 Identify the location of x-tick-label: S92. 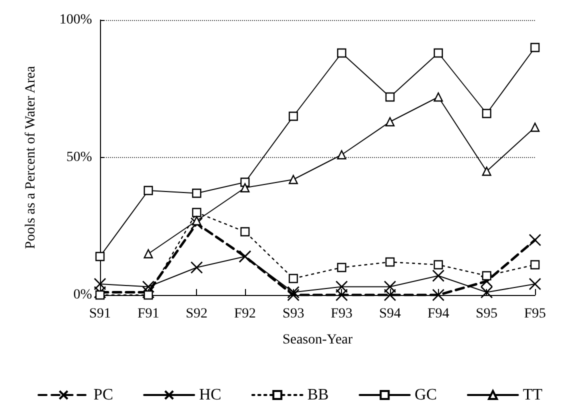
(197, 314).